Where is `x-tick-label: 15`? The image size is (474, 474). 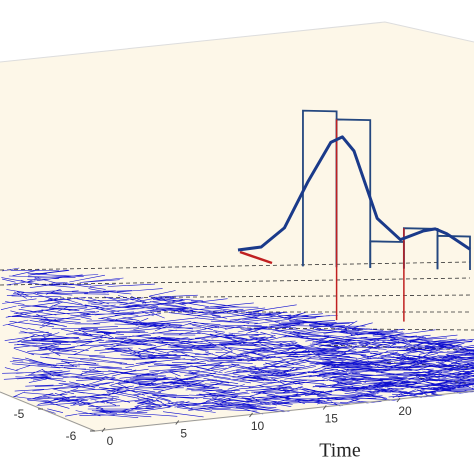
x-tick-label: 15 is located at coordinates (332, 419).